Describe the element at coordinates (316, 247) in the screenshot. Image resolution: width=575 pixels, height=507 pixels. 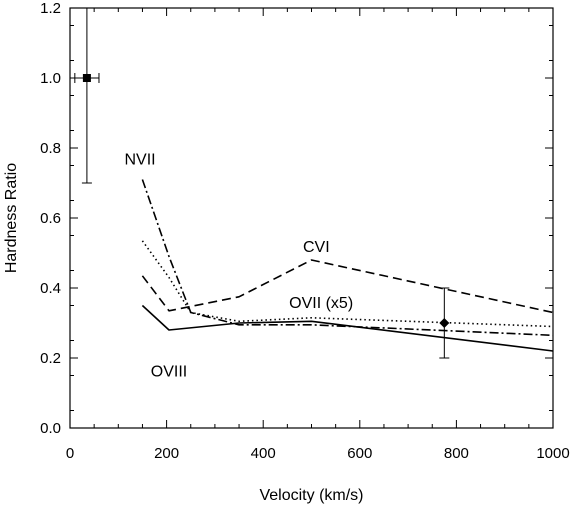
I see `curve-label-cvi: CVI` at that location.